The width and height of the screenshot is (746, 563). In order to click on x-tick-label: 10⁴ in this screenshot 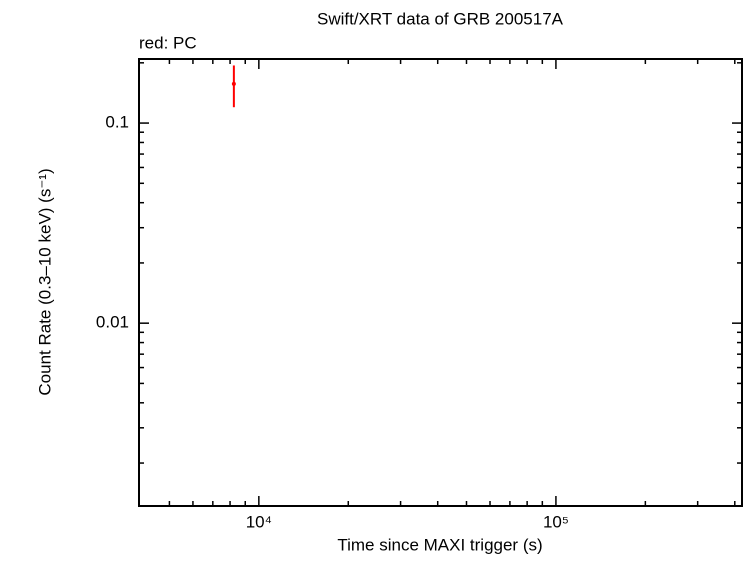, I will do `click(259, 521)`.